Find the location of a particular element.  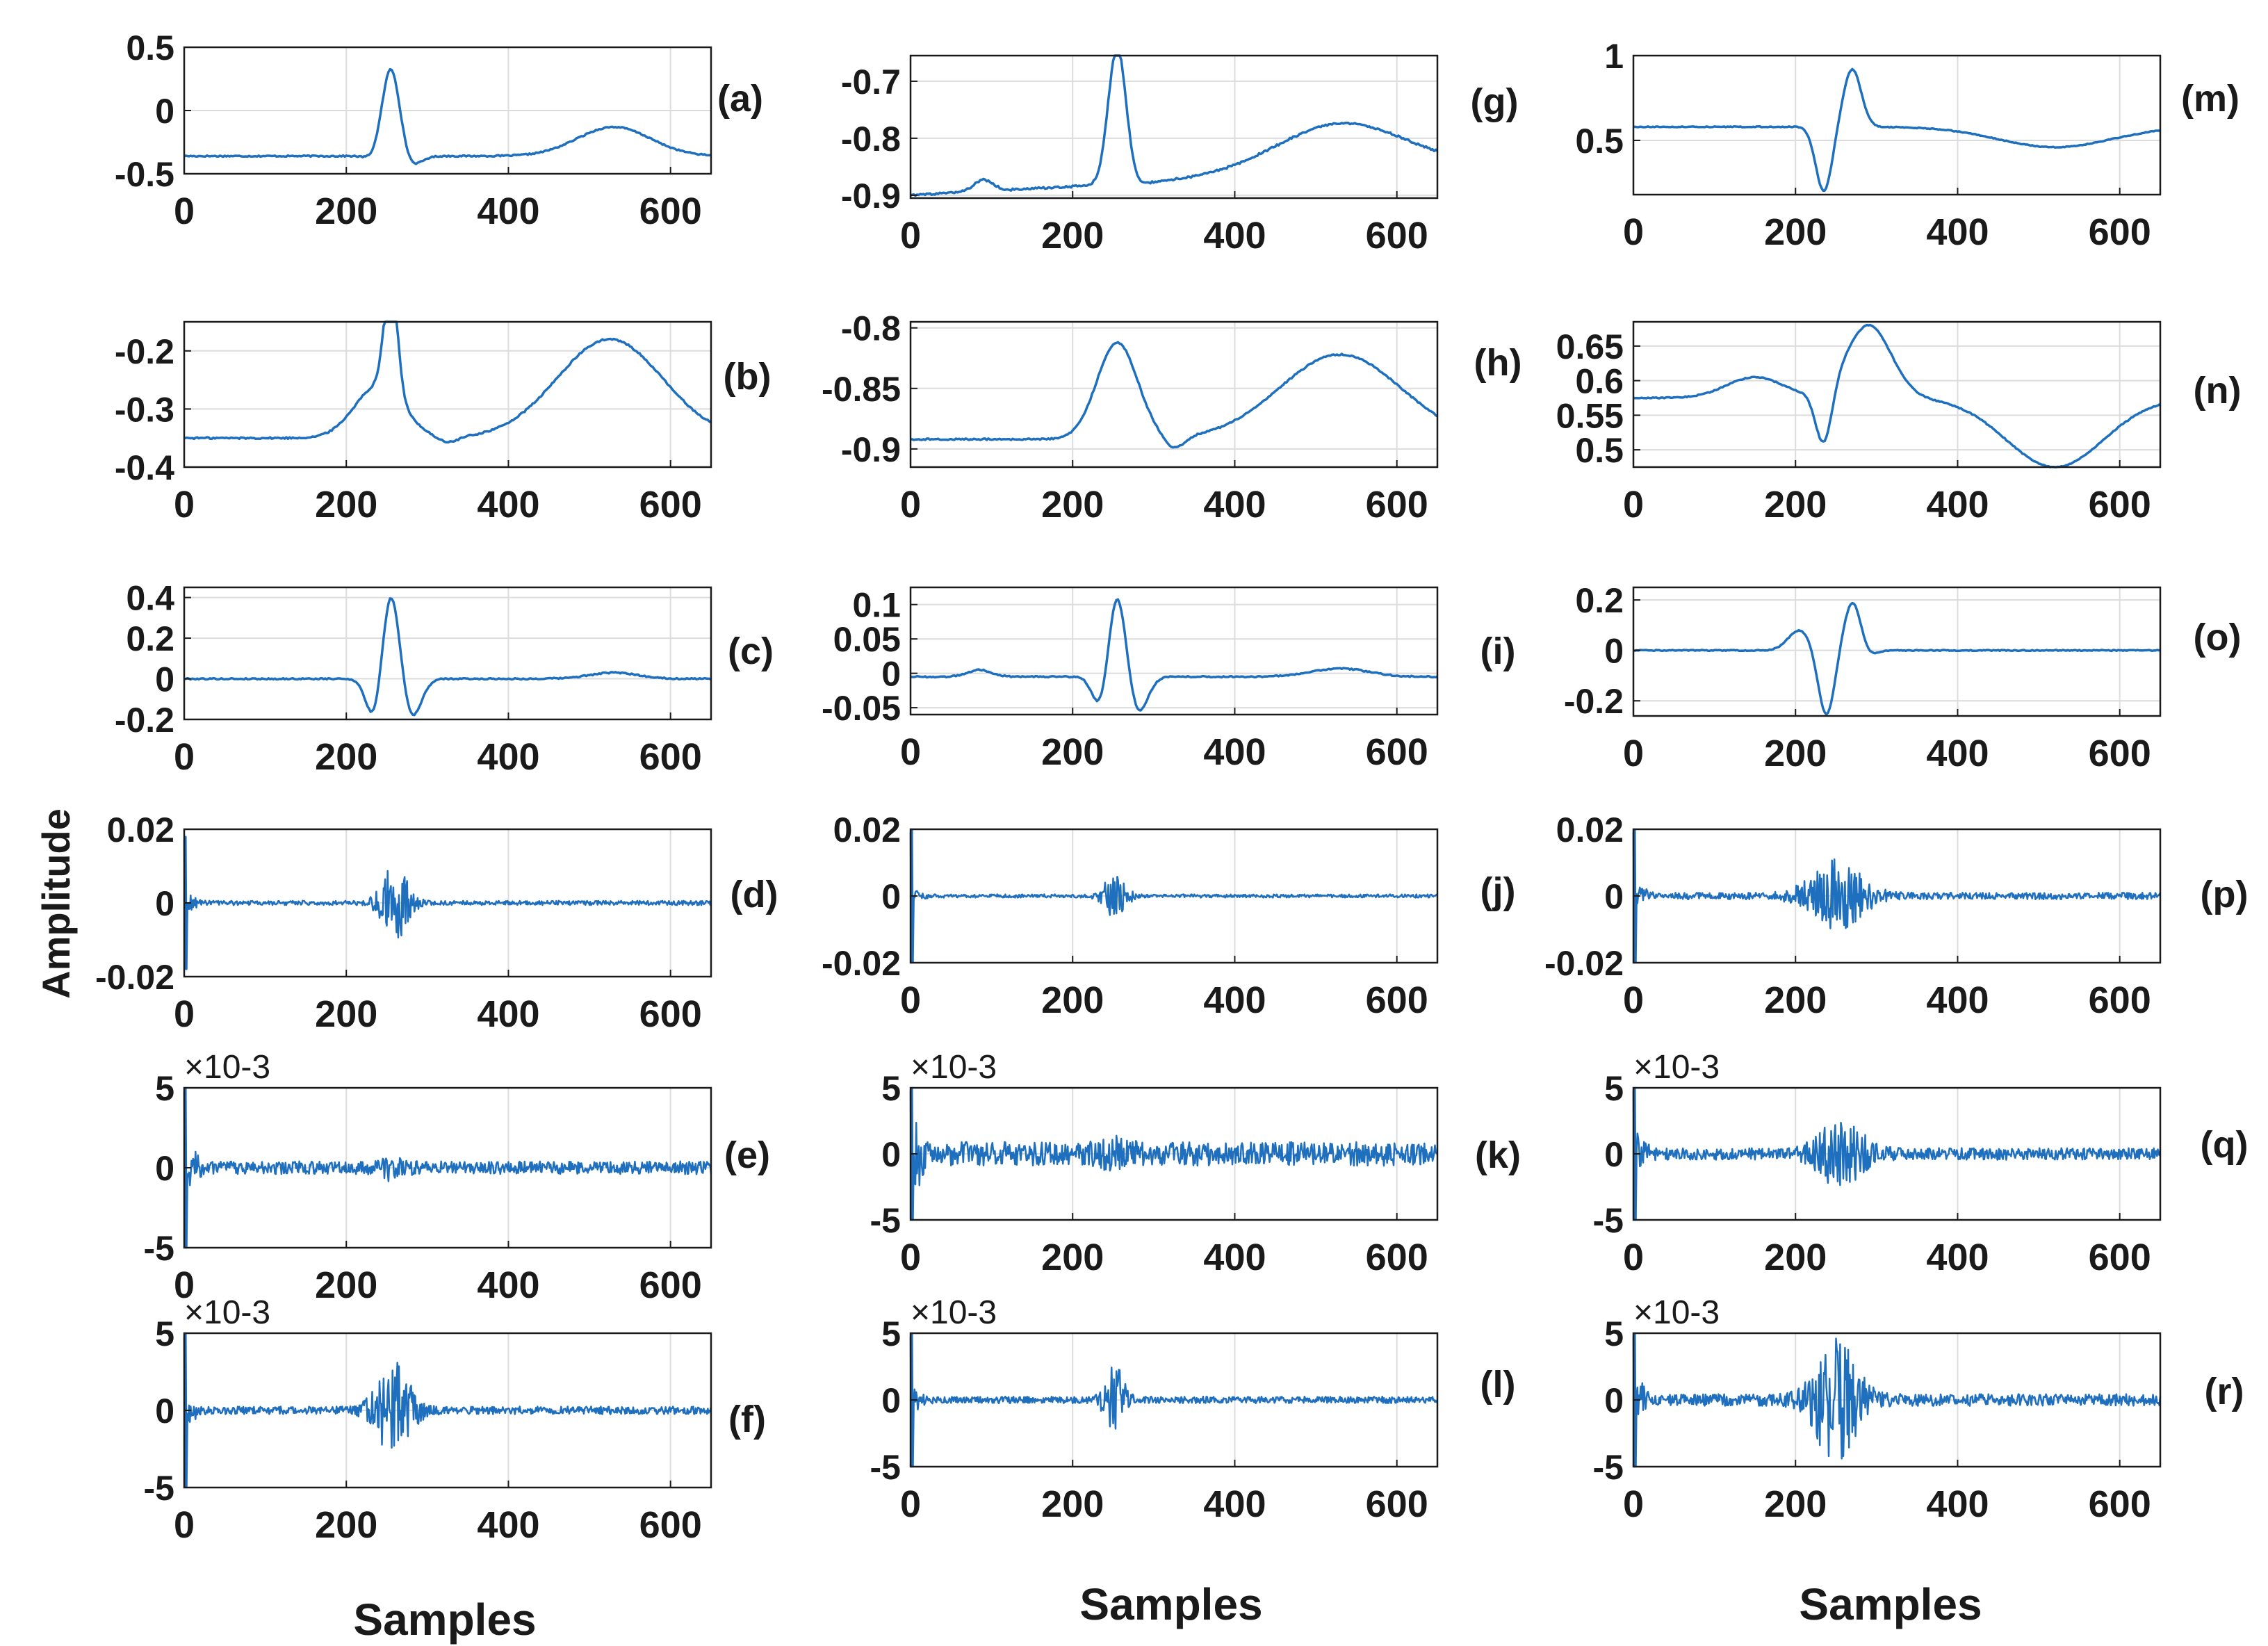

y-tick-label: 0.5 is located at coordinates (150, 47).